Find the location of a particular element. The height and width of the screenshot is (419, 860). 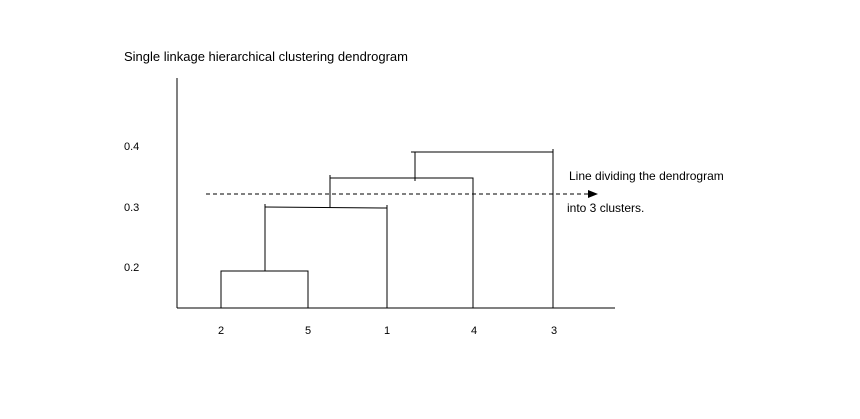

leaf-label-1: 1 is located at coordinates (387, 331).